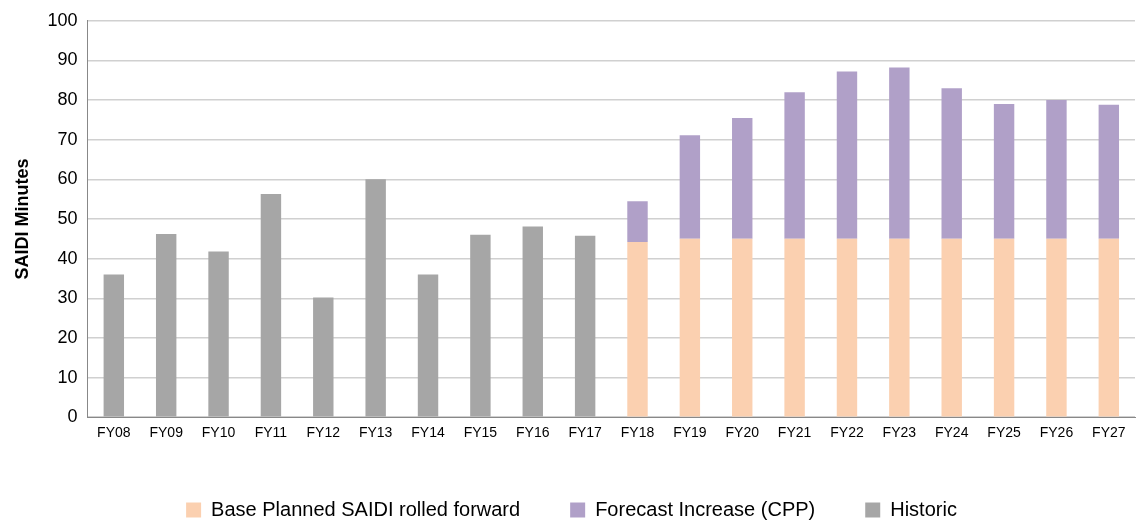  What do you see at coordinates (67, 178) in the screenshot?
I see `y-tick-label: 60` at bounding box center [67, 178].